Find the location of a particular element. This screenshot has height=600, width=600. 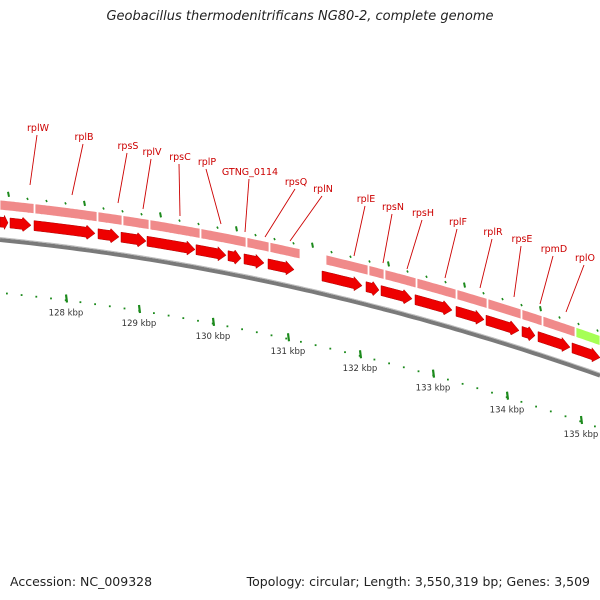

gene-label-gtng_0114: GTNG_0114 is located at coordinates (250, 172).